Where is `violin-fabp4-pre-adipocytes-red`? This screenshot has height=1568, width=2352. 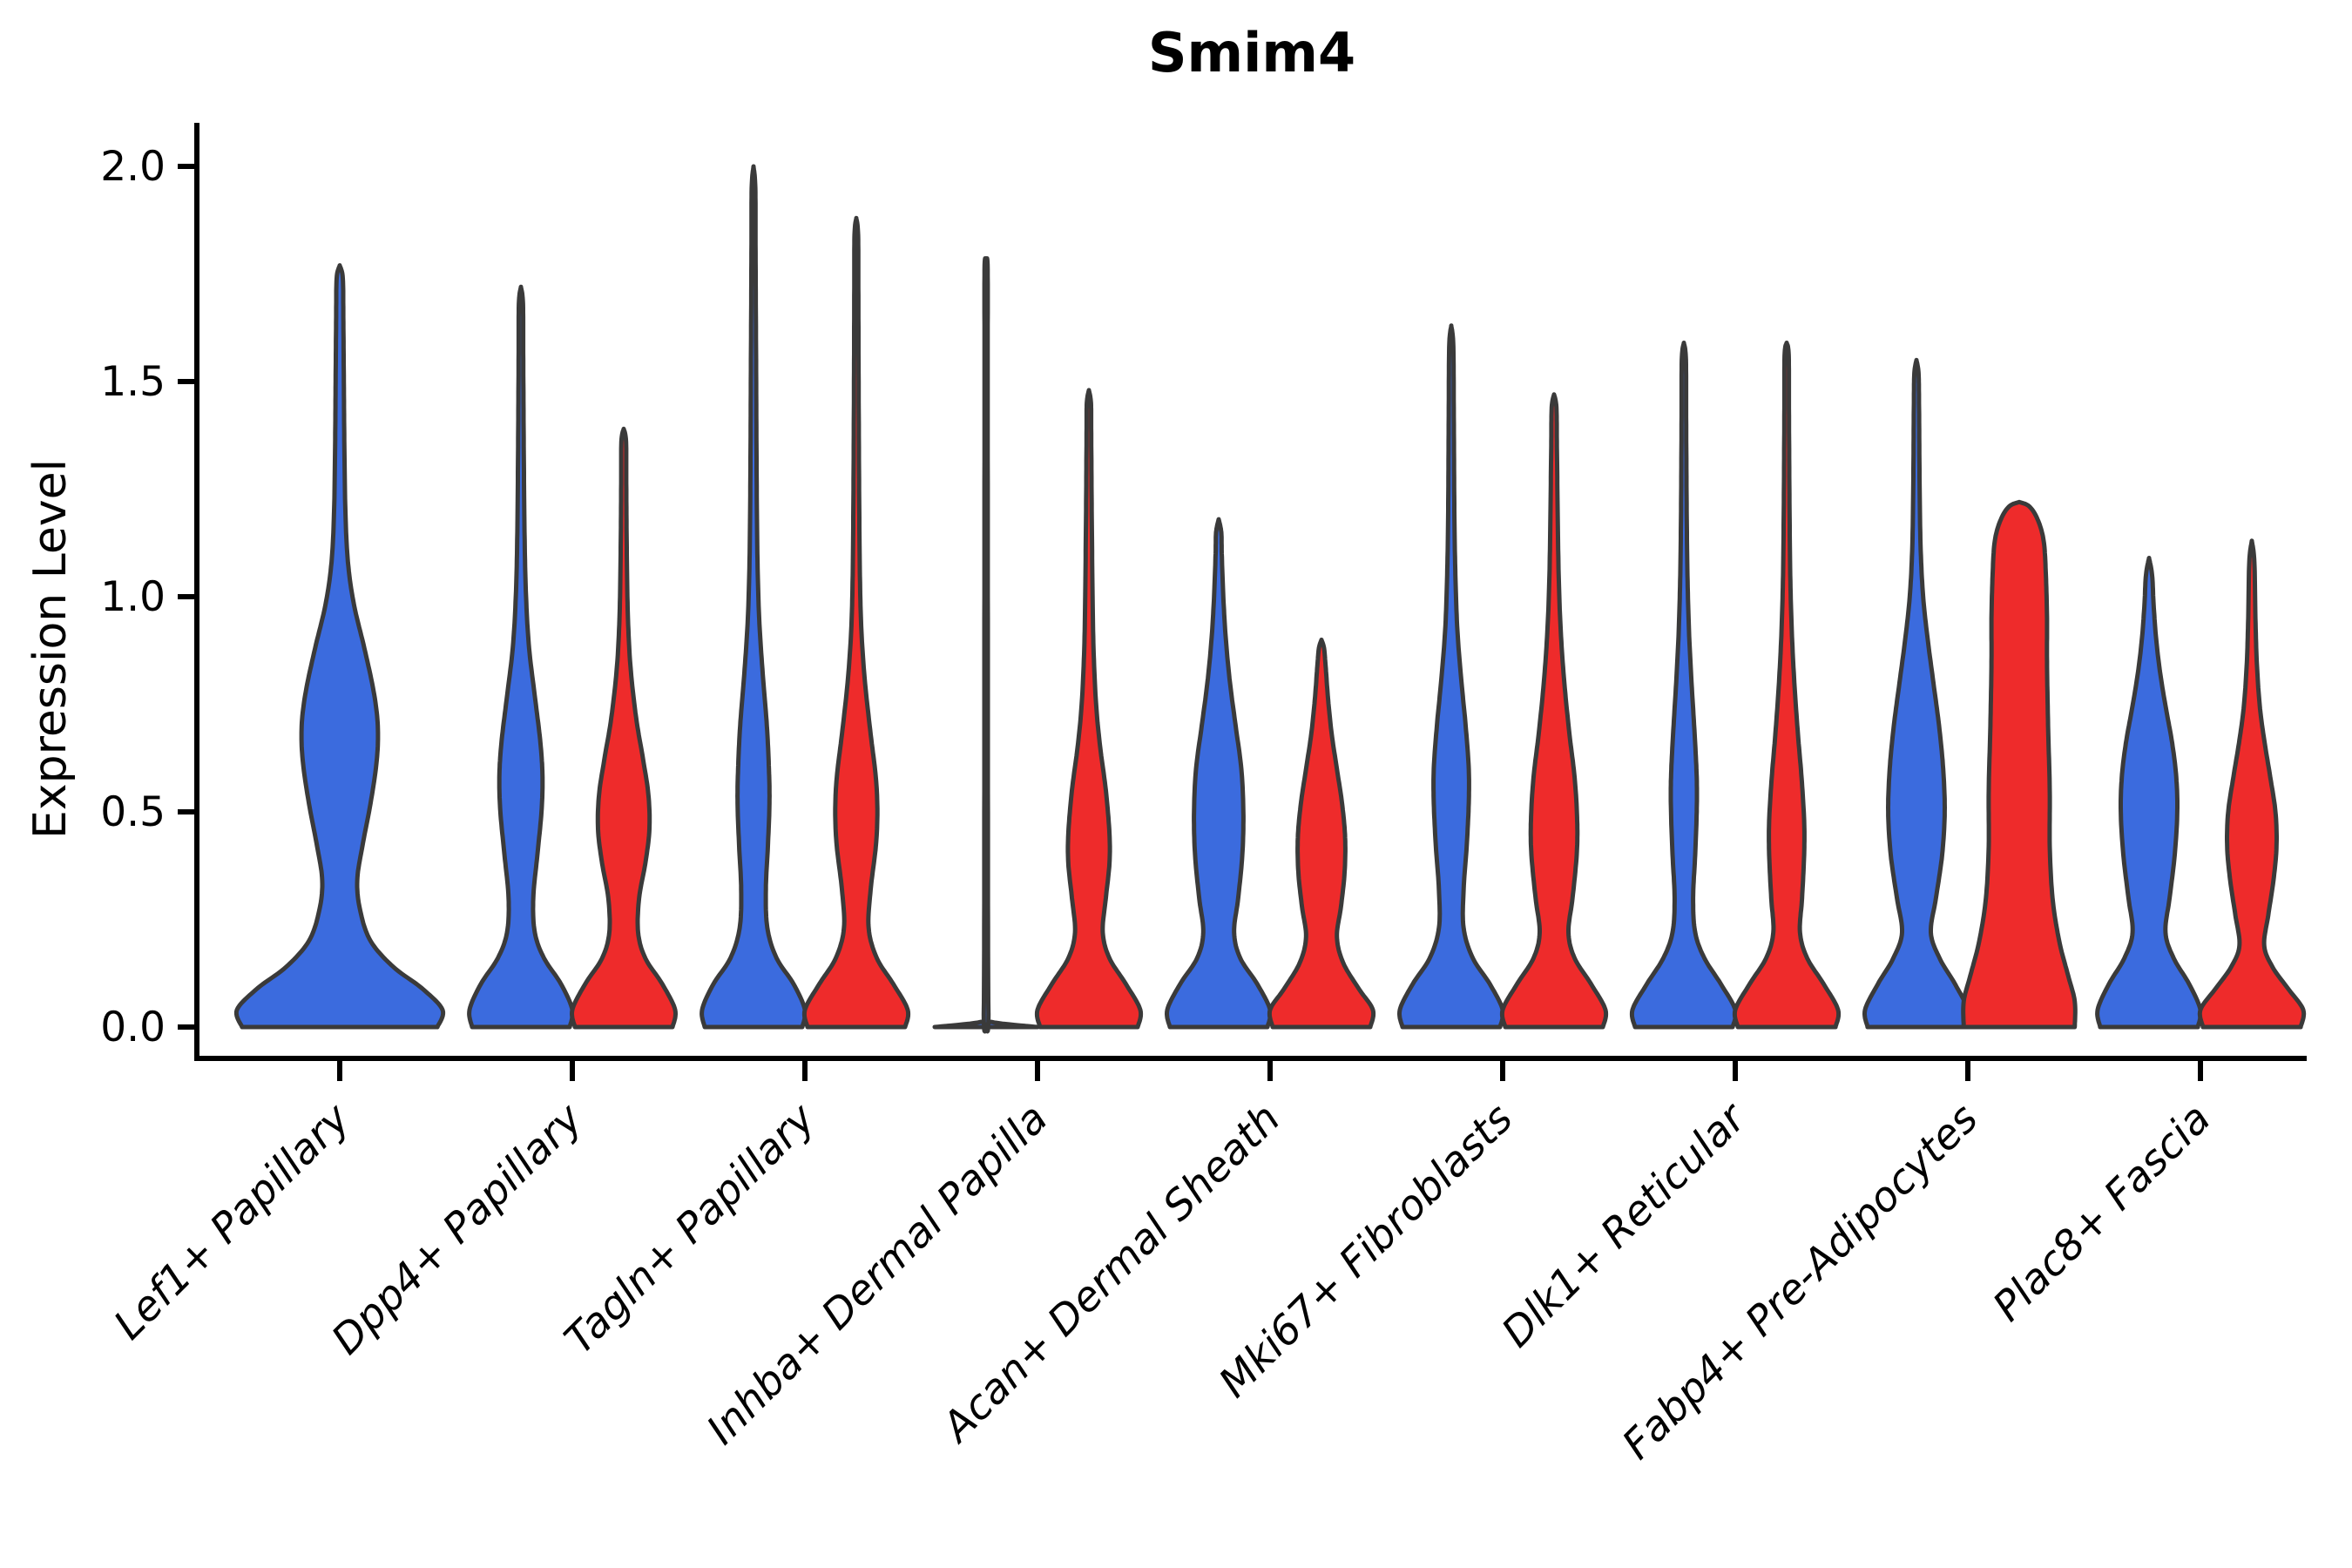 violin-fabp4-pre-adipocytes-red is located at coordinates (2019, 764).